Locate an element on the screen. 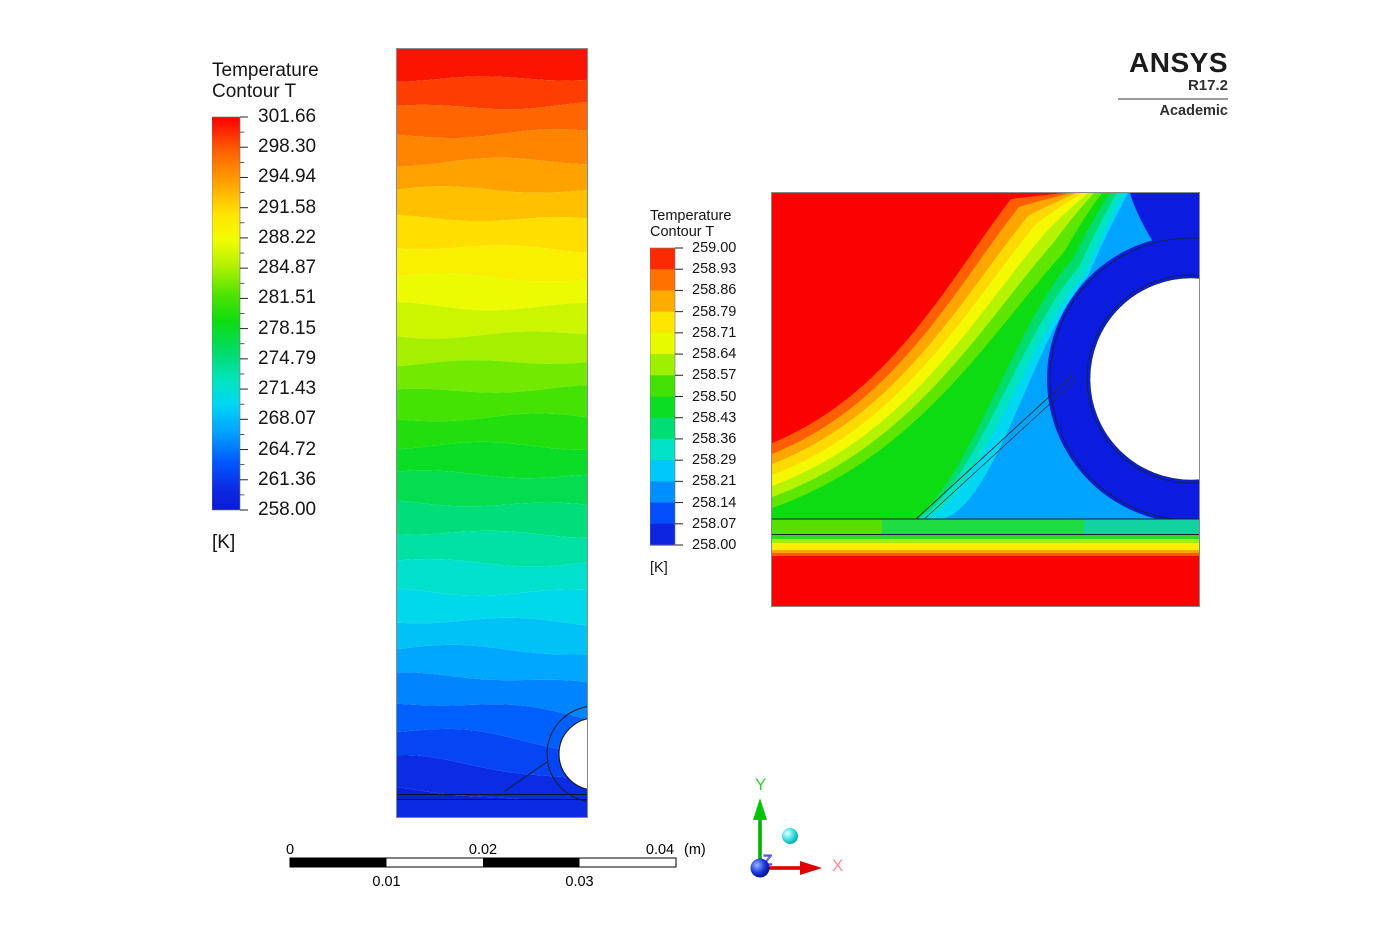 Image resolution: width=1398 pixels, height=932 pixels. left-legend-subtitle: Contour T is located at coordinates (254, 92).